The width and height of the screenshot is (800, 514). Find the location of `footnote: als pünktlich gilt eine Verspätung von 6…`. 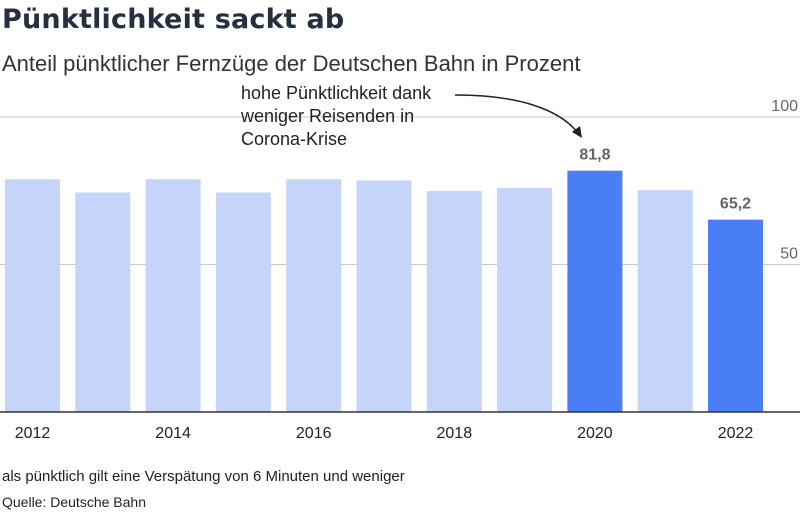

footnote: als pünktlich gilt eine Verspätung von 6… is located at coordinates (203, 476).